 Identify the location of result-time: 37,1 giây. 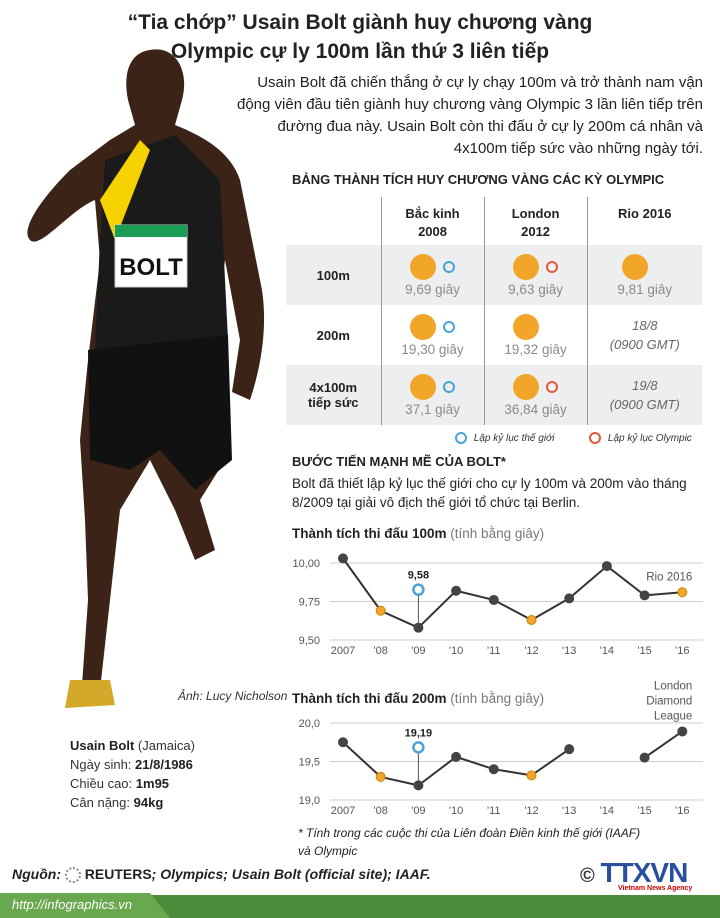
(432, 409).